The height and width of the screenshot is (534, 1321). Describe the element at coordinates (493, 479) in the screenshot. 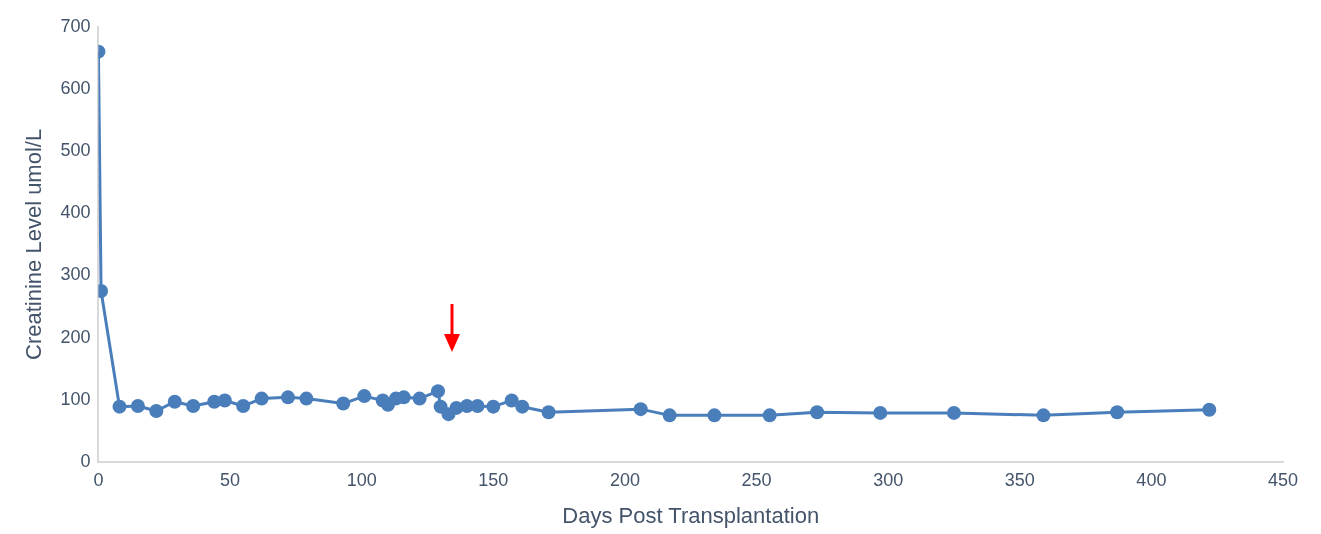

I see `x-tick-label: 150` at that location.